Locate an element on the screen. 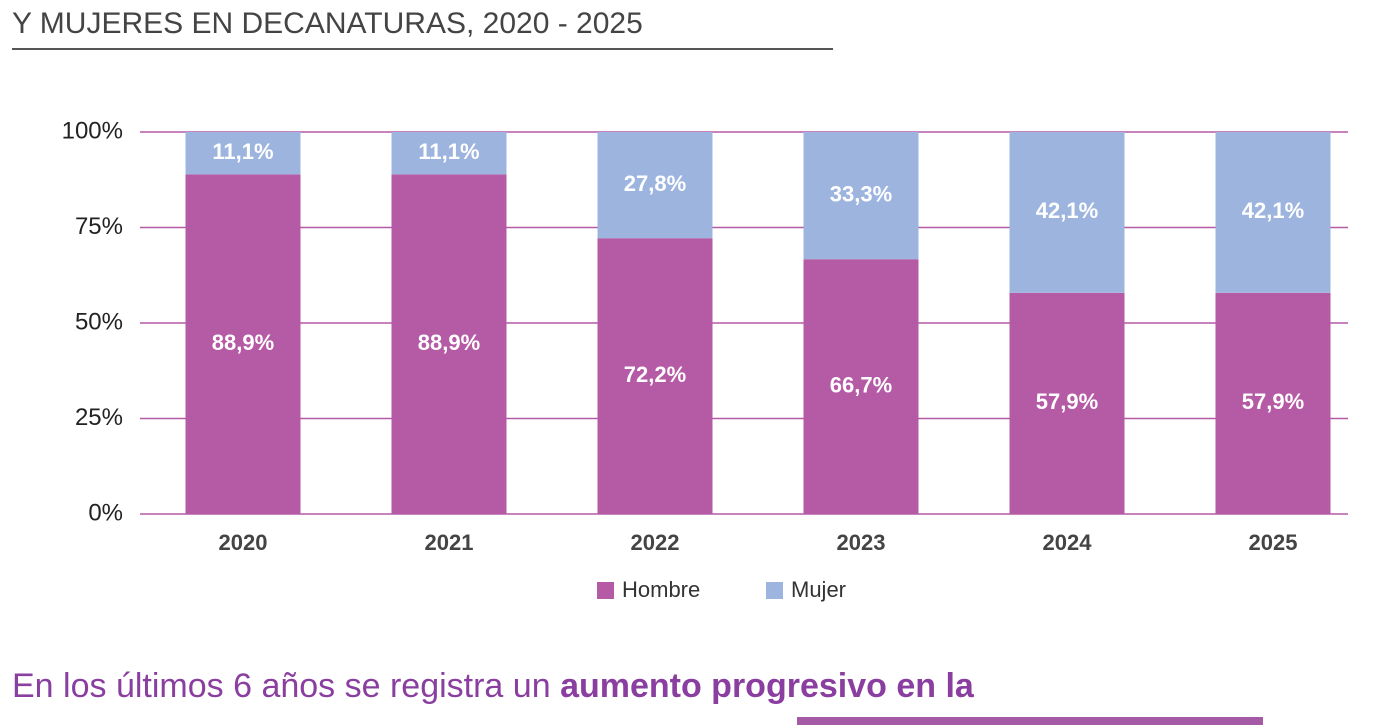 Image resolution: width=1377 pixels, height=725 pixels. paragraph-text: En los últimos 6 años se registra un is located at coordinates (286, 686).